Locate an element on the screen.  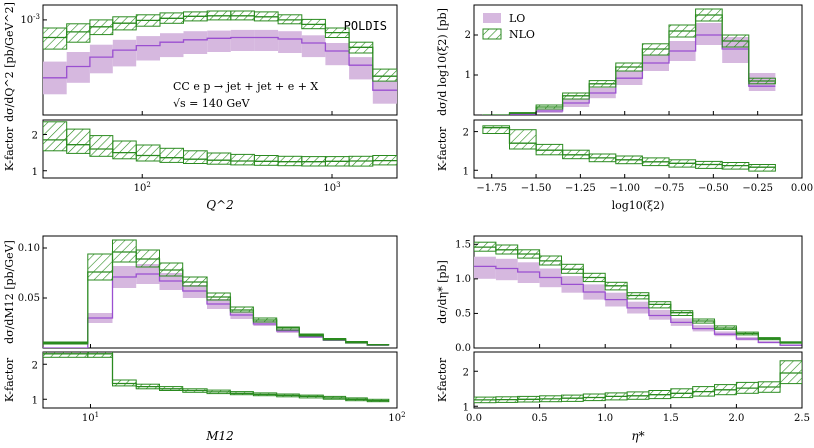
xi2-xtick-label-6: −0.25 is located at coordinates (757, 188).